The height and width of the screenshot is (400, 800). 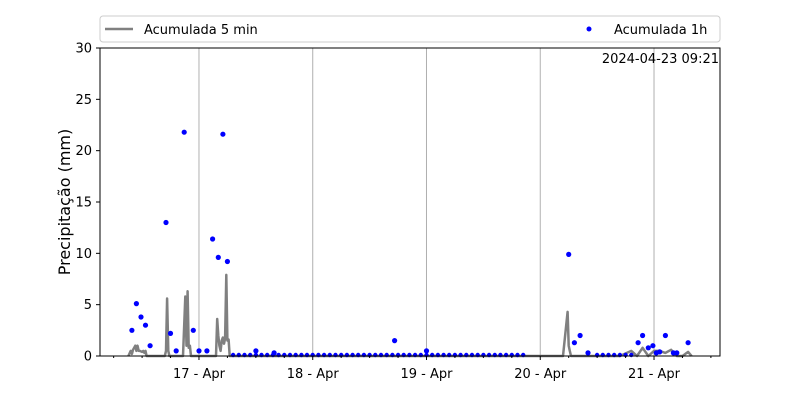 What do you see at coordinates (426, 374) in the screenshot?
I see `x-tick-label: 19 - Apr` at bounding box center [426, 374].